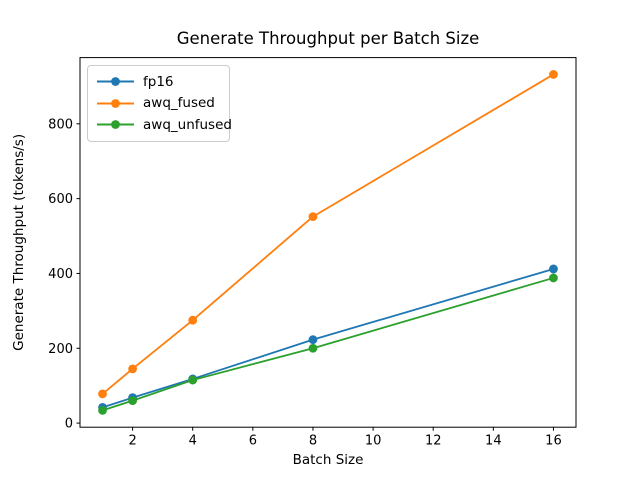 This screenshot has height=480, width=640. Describe the element at coordinates (102, 394) in the screenshot. I see `data-point-awq_fused-x1` at that location.